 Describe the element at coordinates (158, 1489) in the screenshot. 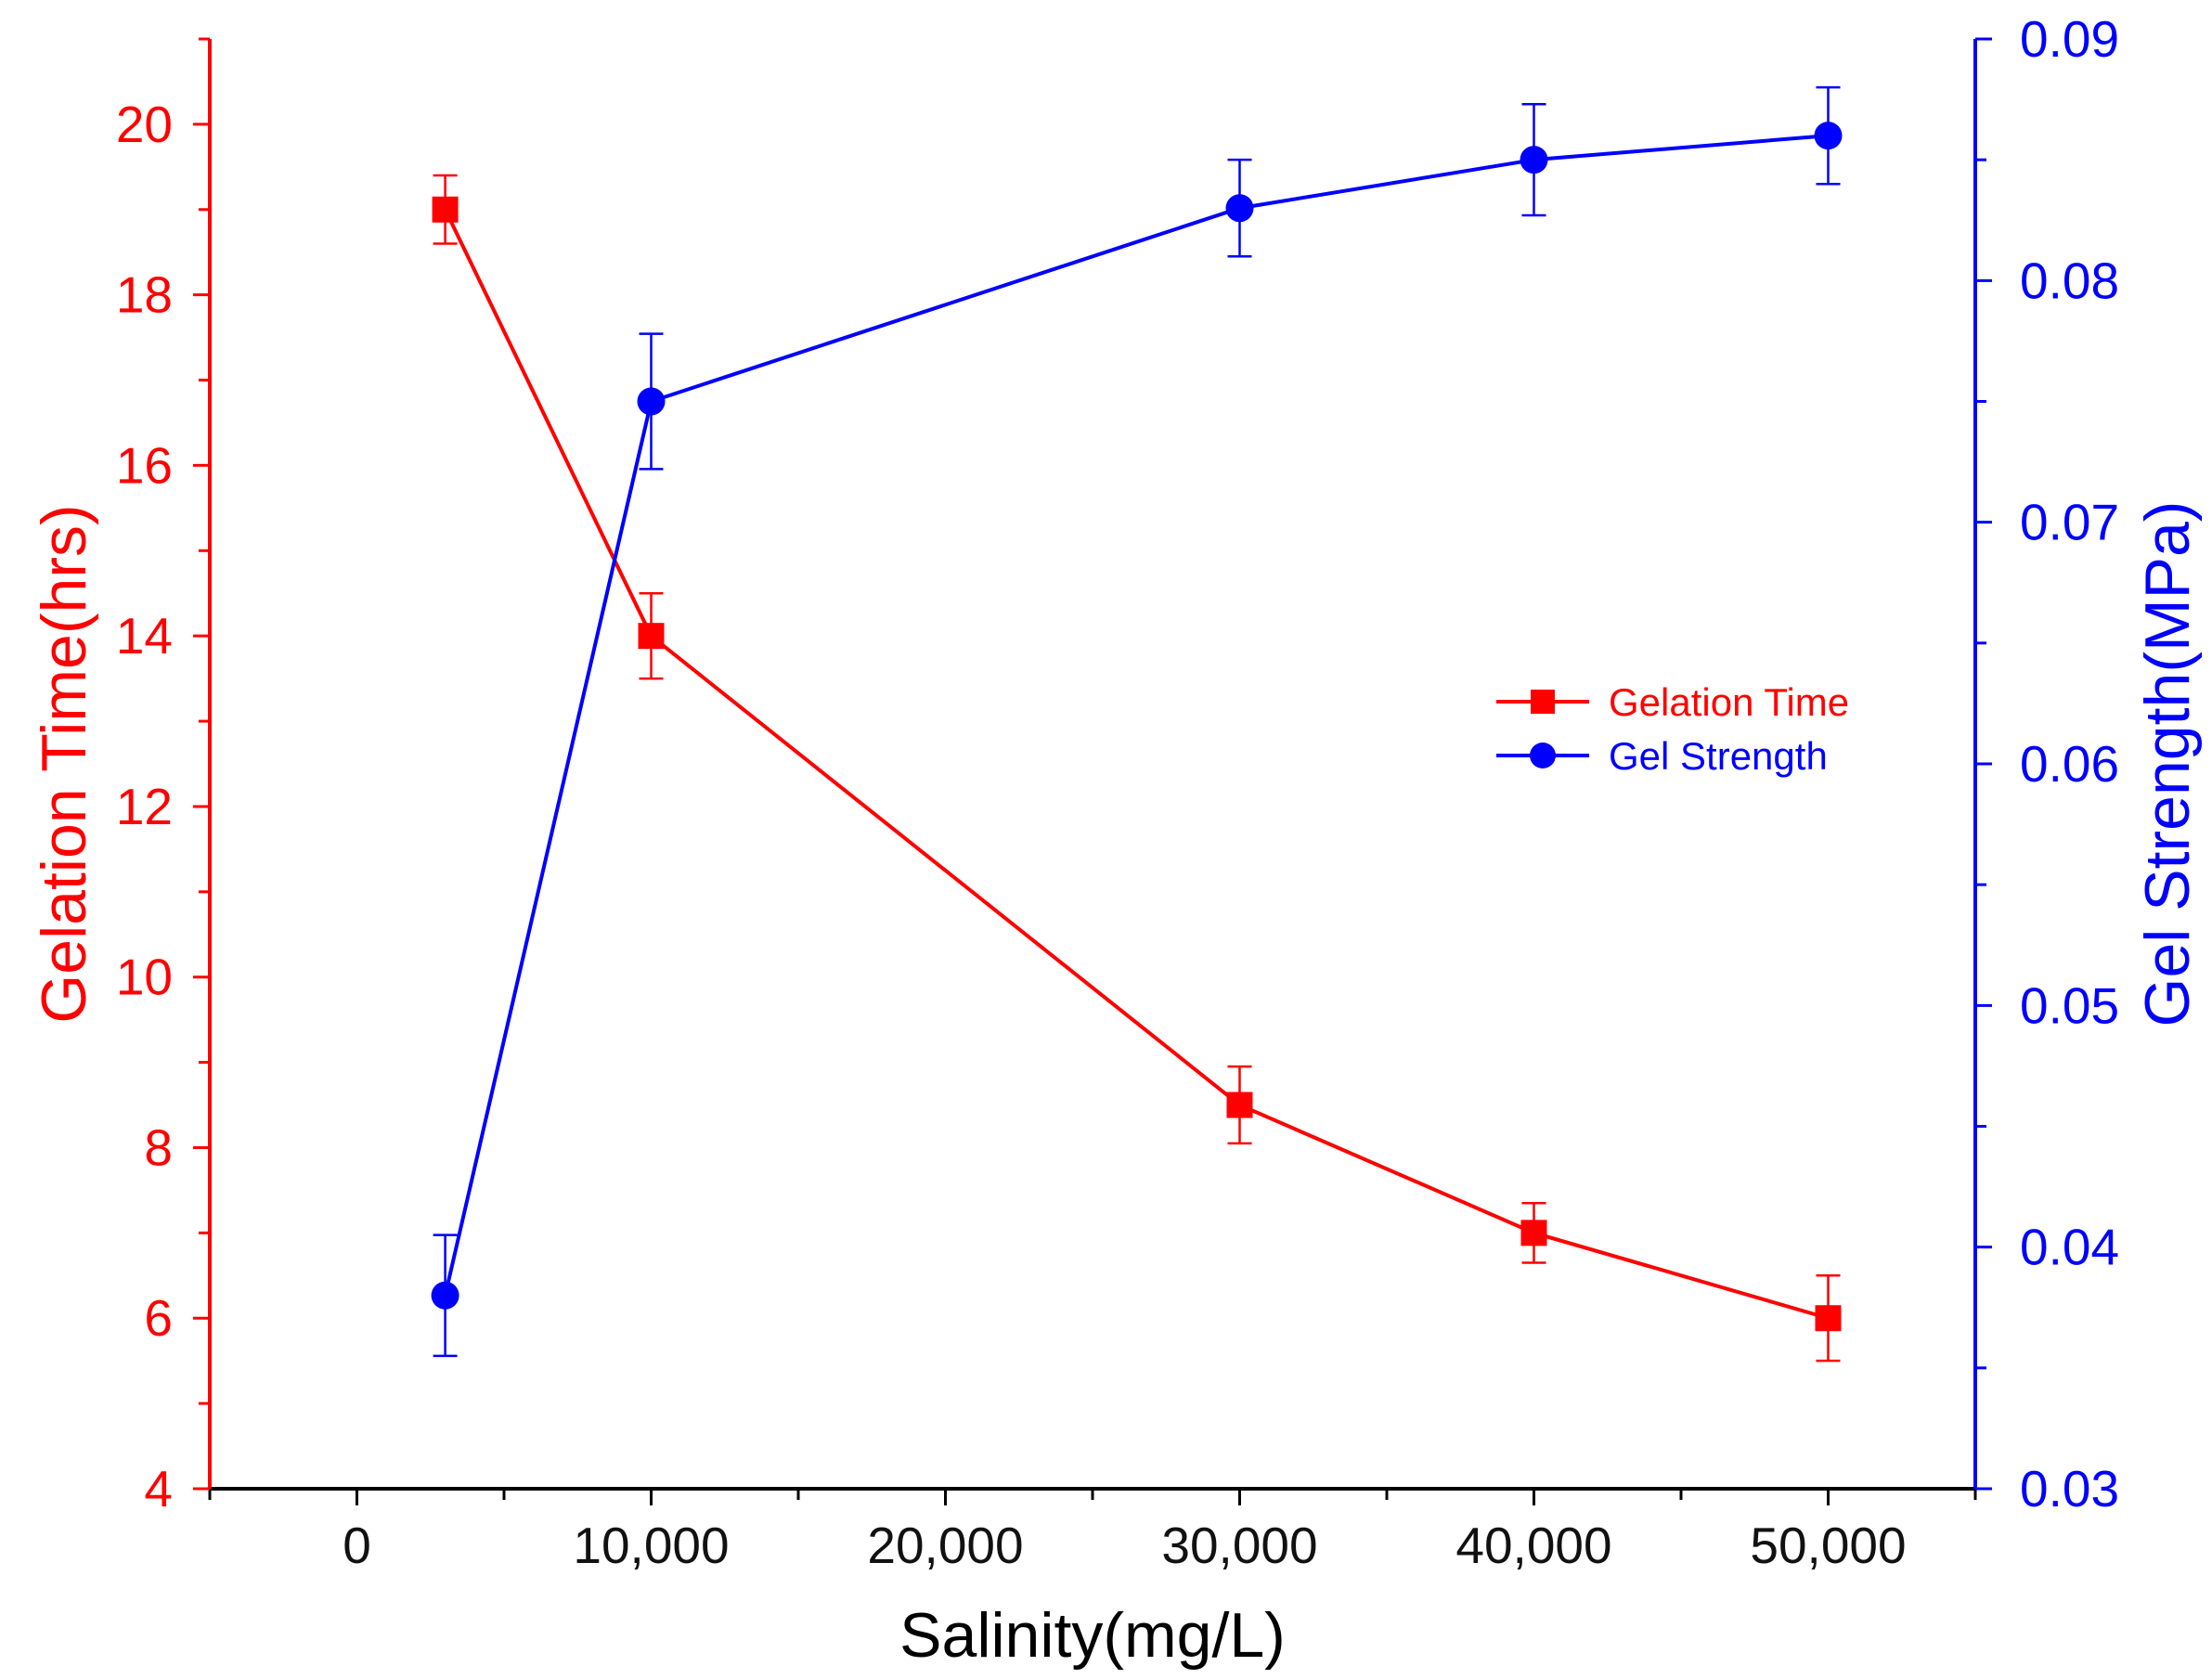

I see `y-left-tick-label: 4` at that location.